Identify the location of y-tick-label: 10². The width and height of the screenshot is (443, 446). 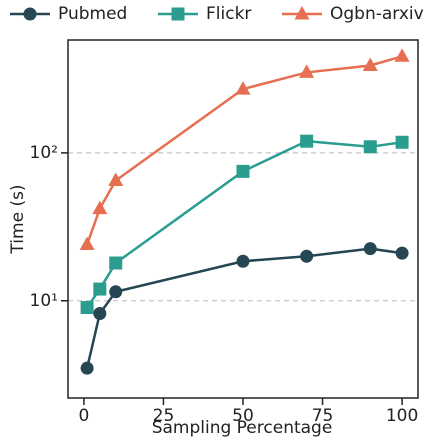
(44, 153).